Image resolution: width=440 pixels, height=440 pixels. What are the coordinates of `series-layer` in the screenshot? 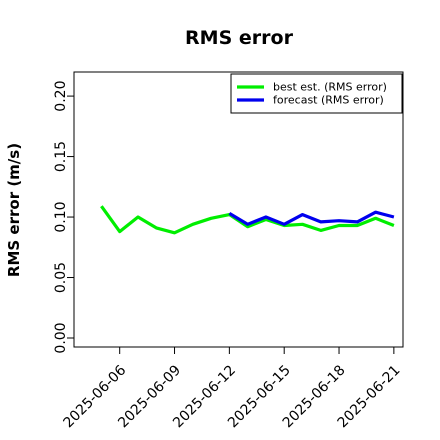 It's located at (247, 220).